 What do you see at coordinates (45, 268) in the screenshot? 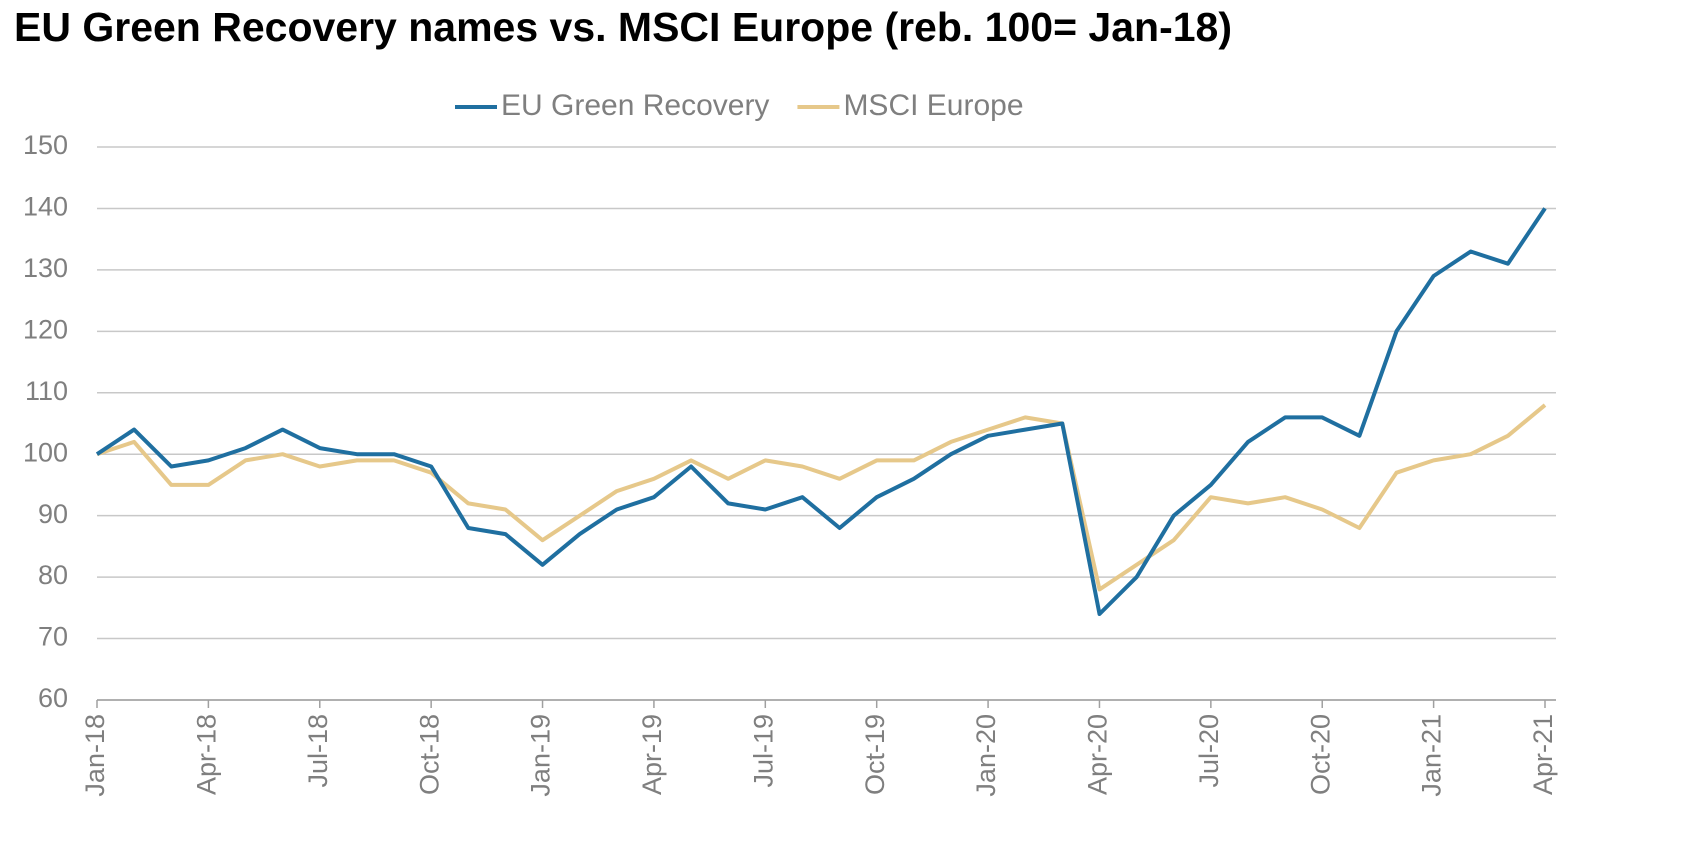
I see `y-tick-label: 130` at bounding box center [45, 268].